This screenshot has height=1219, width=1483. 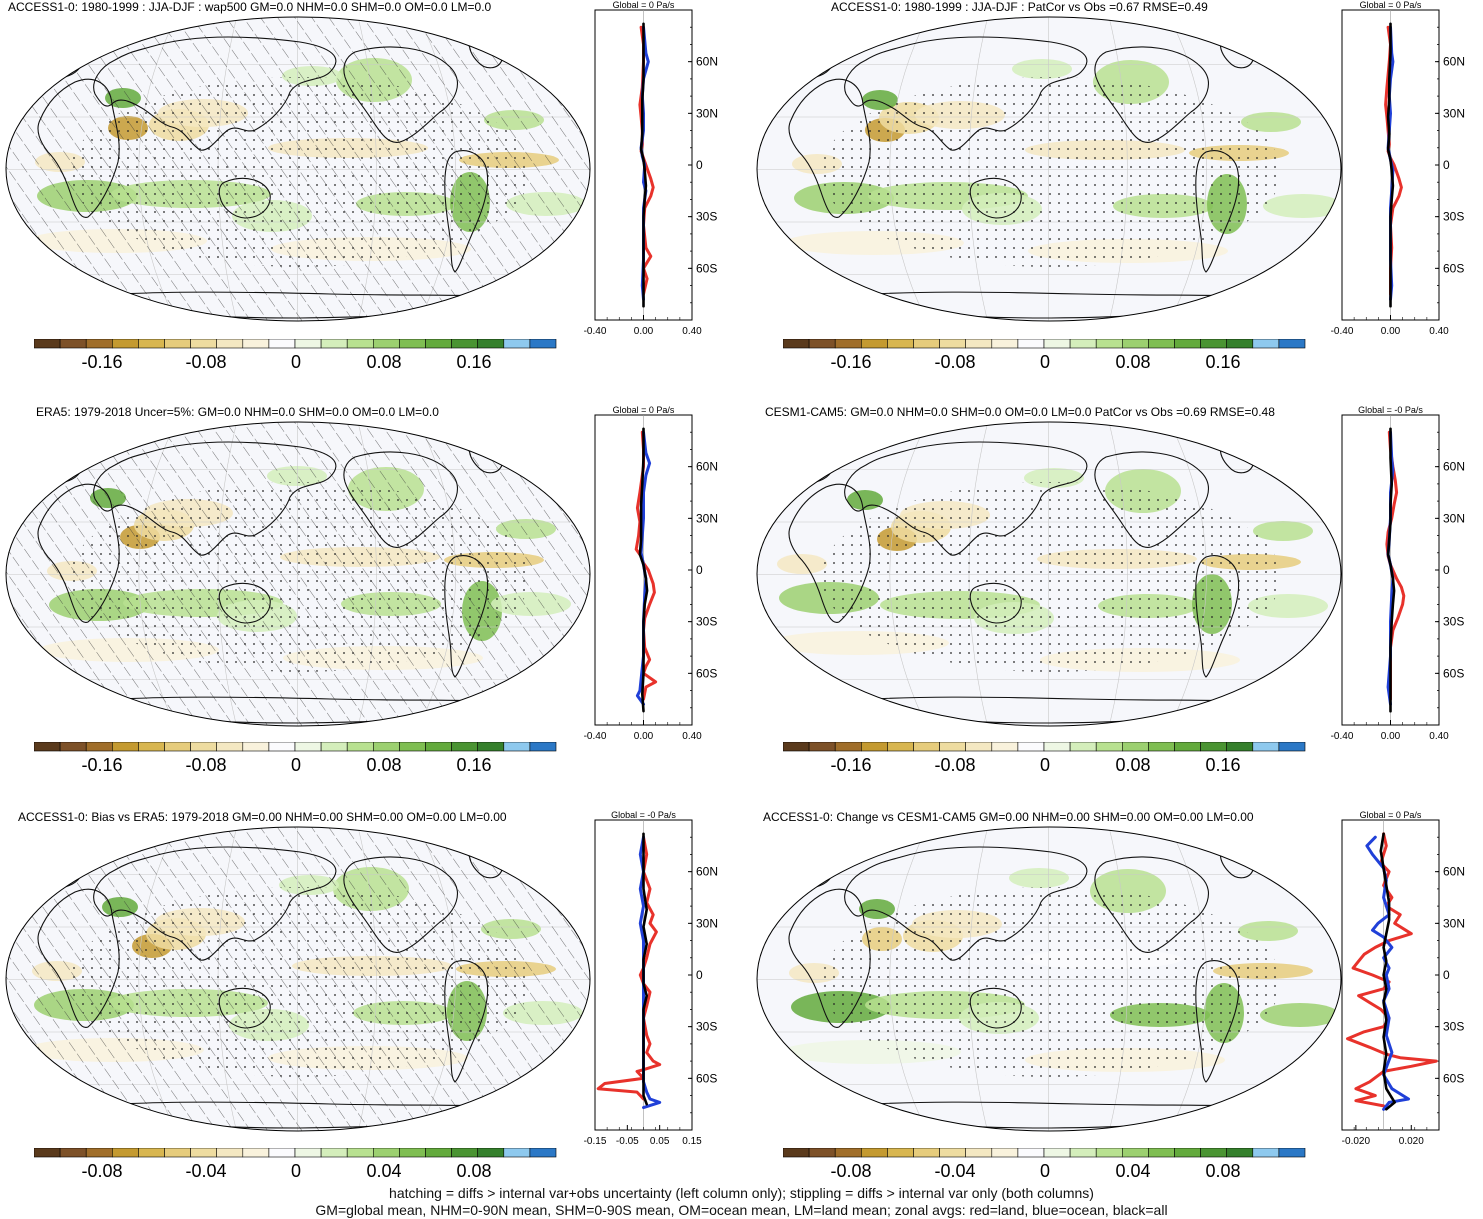 What do you see at coordinates (1222, 362) in the screenshot?
I see `colorbar-tick-label: 0.16` at bounding box center [1222, 362].